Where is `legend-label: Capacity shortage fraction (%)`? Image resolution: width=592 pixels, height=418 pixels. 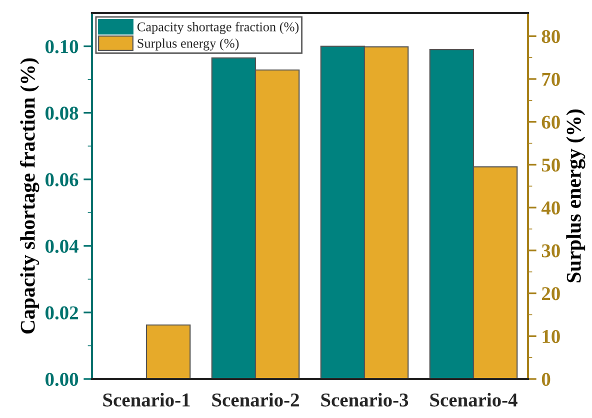 legend-label: Capacity shortage fraction (%) is located at coordinates (218, 28).